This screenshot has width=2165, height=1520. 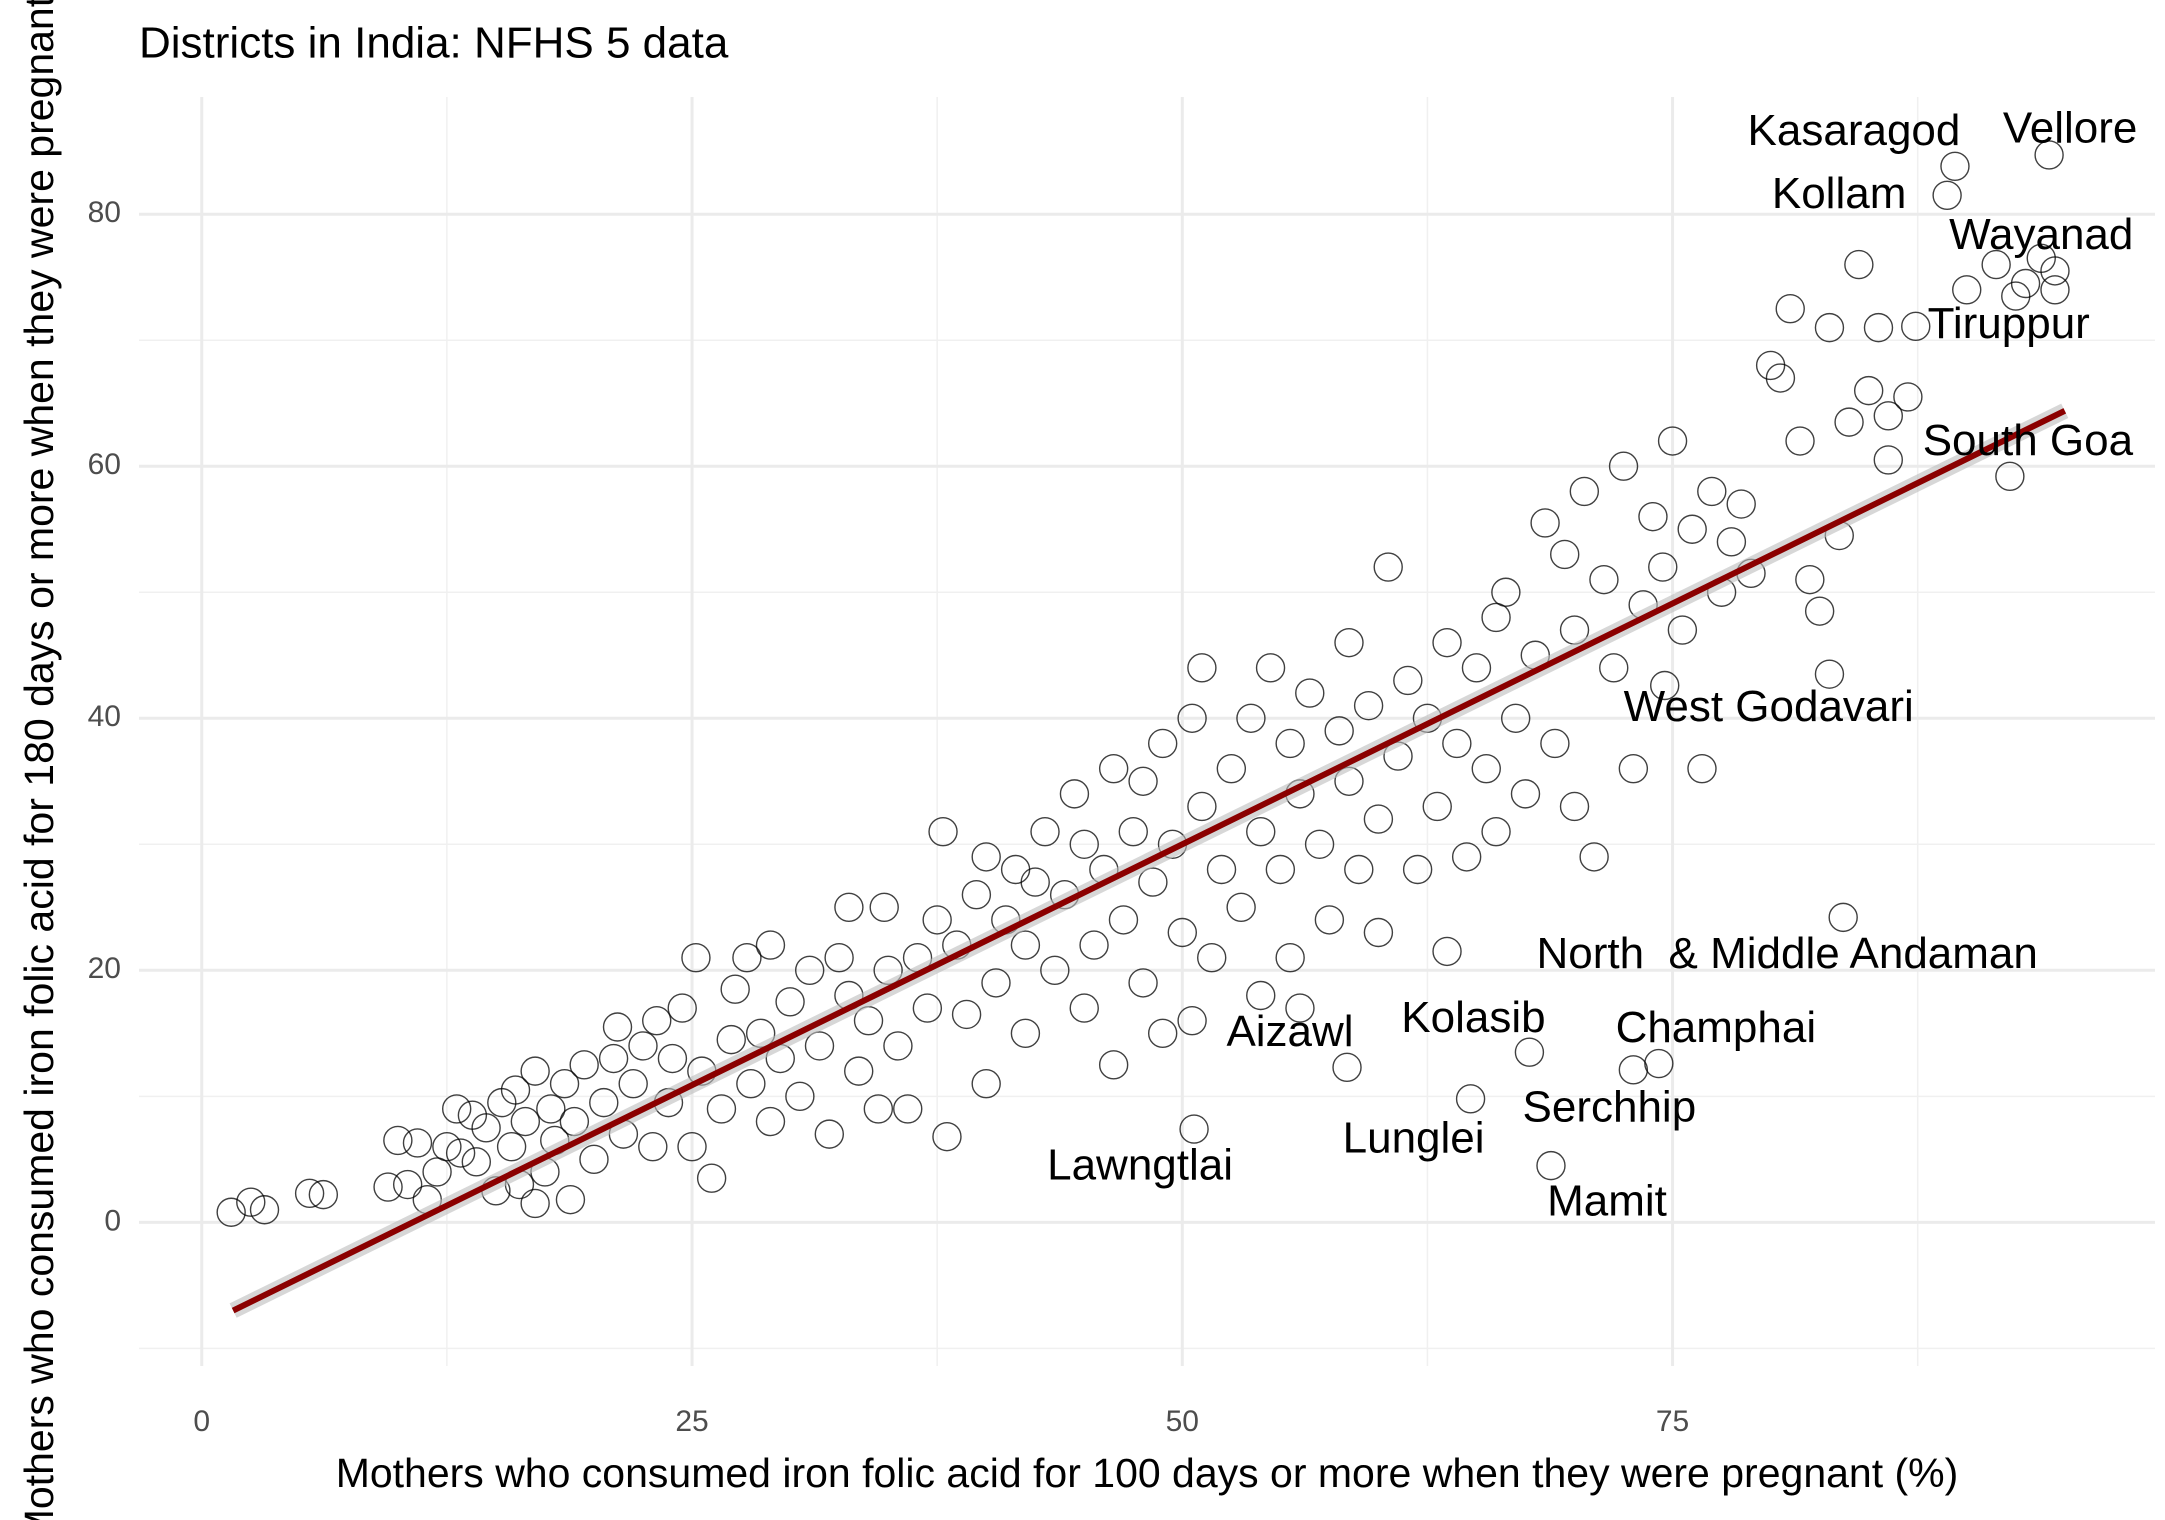 What do you see at coordinates (104, 212) in the screenshot?
I see `y-tick-label: 80` at bounding box center [104, 212].